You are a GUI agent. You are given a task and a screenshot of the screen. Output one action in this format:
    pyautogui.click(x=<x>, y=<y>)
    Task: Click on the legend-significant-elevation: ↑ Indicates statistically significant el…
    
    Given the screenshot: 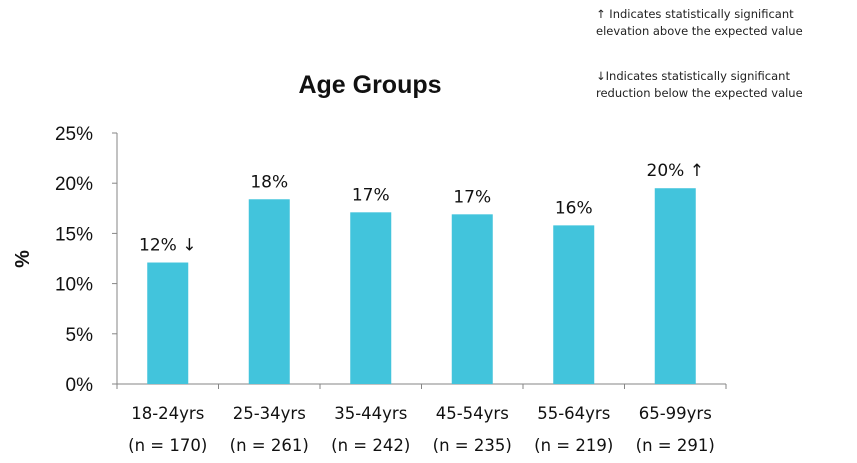 What is the action you would take?
    pyautogui.click(x=725, y=23)
    